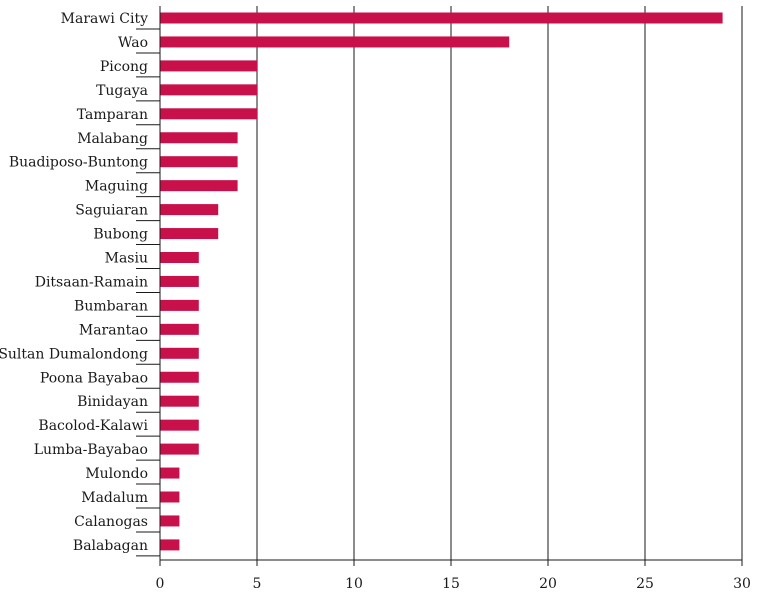  I want to click on x-tick-label-5: 5, so click(257, 584).